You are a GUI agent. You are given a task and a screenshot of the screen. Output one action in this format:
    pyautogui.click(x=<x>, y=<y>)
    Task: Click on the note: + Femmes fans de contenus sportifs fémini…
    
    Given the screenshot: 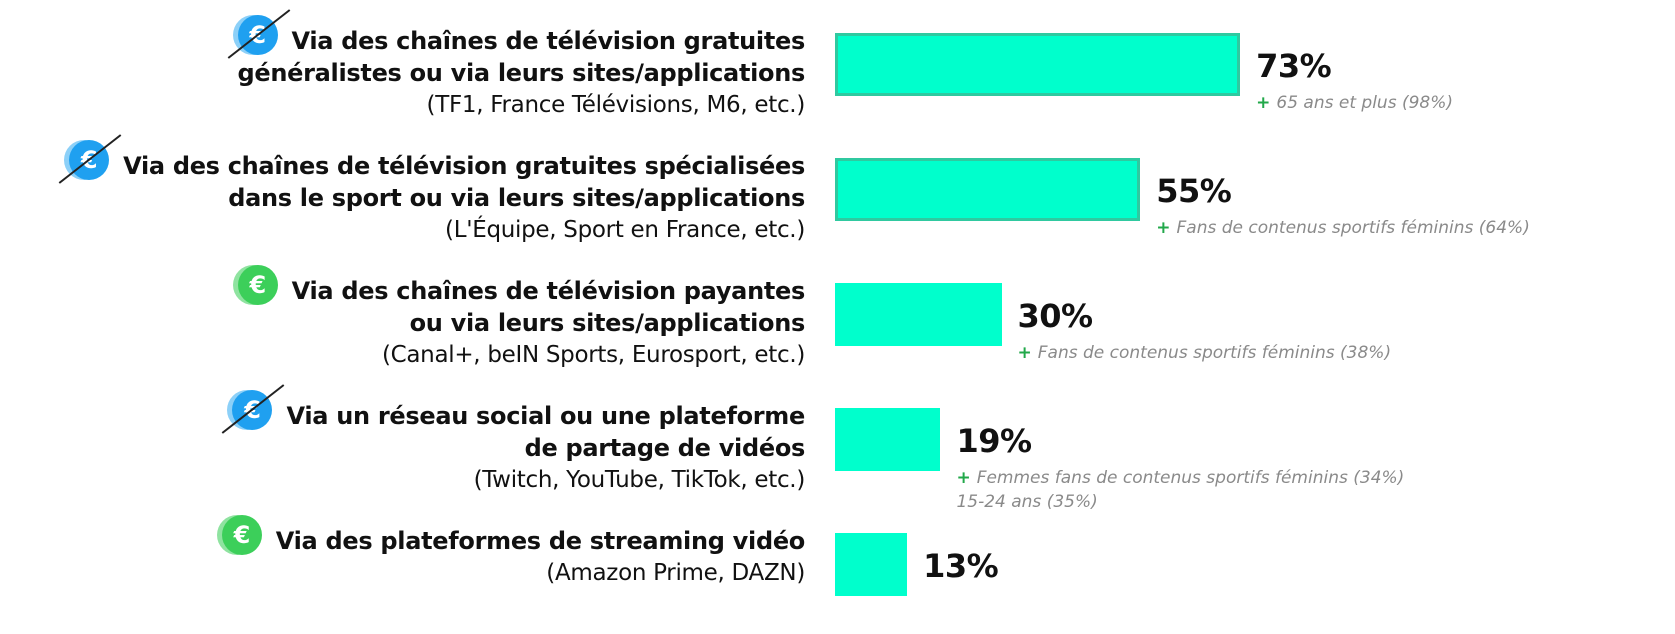 What is the action you would take?
    pyautogui.click(x=1180, y=490)
    